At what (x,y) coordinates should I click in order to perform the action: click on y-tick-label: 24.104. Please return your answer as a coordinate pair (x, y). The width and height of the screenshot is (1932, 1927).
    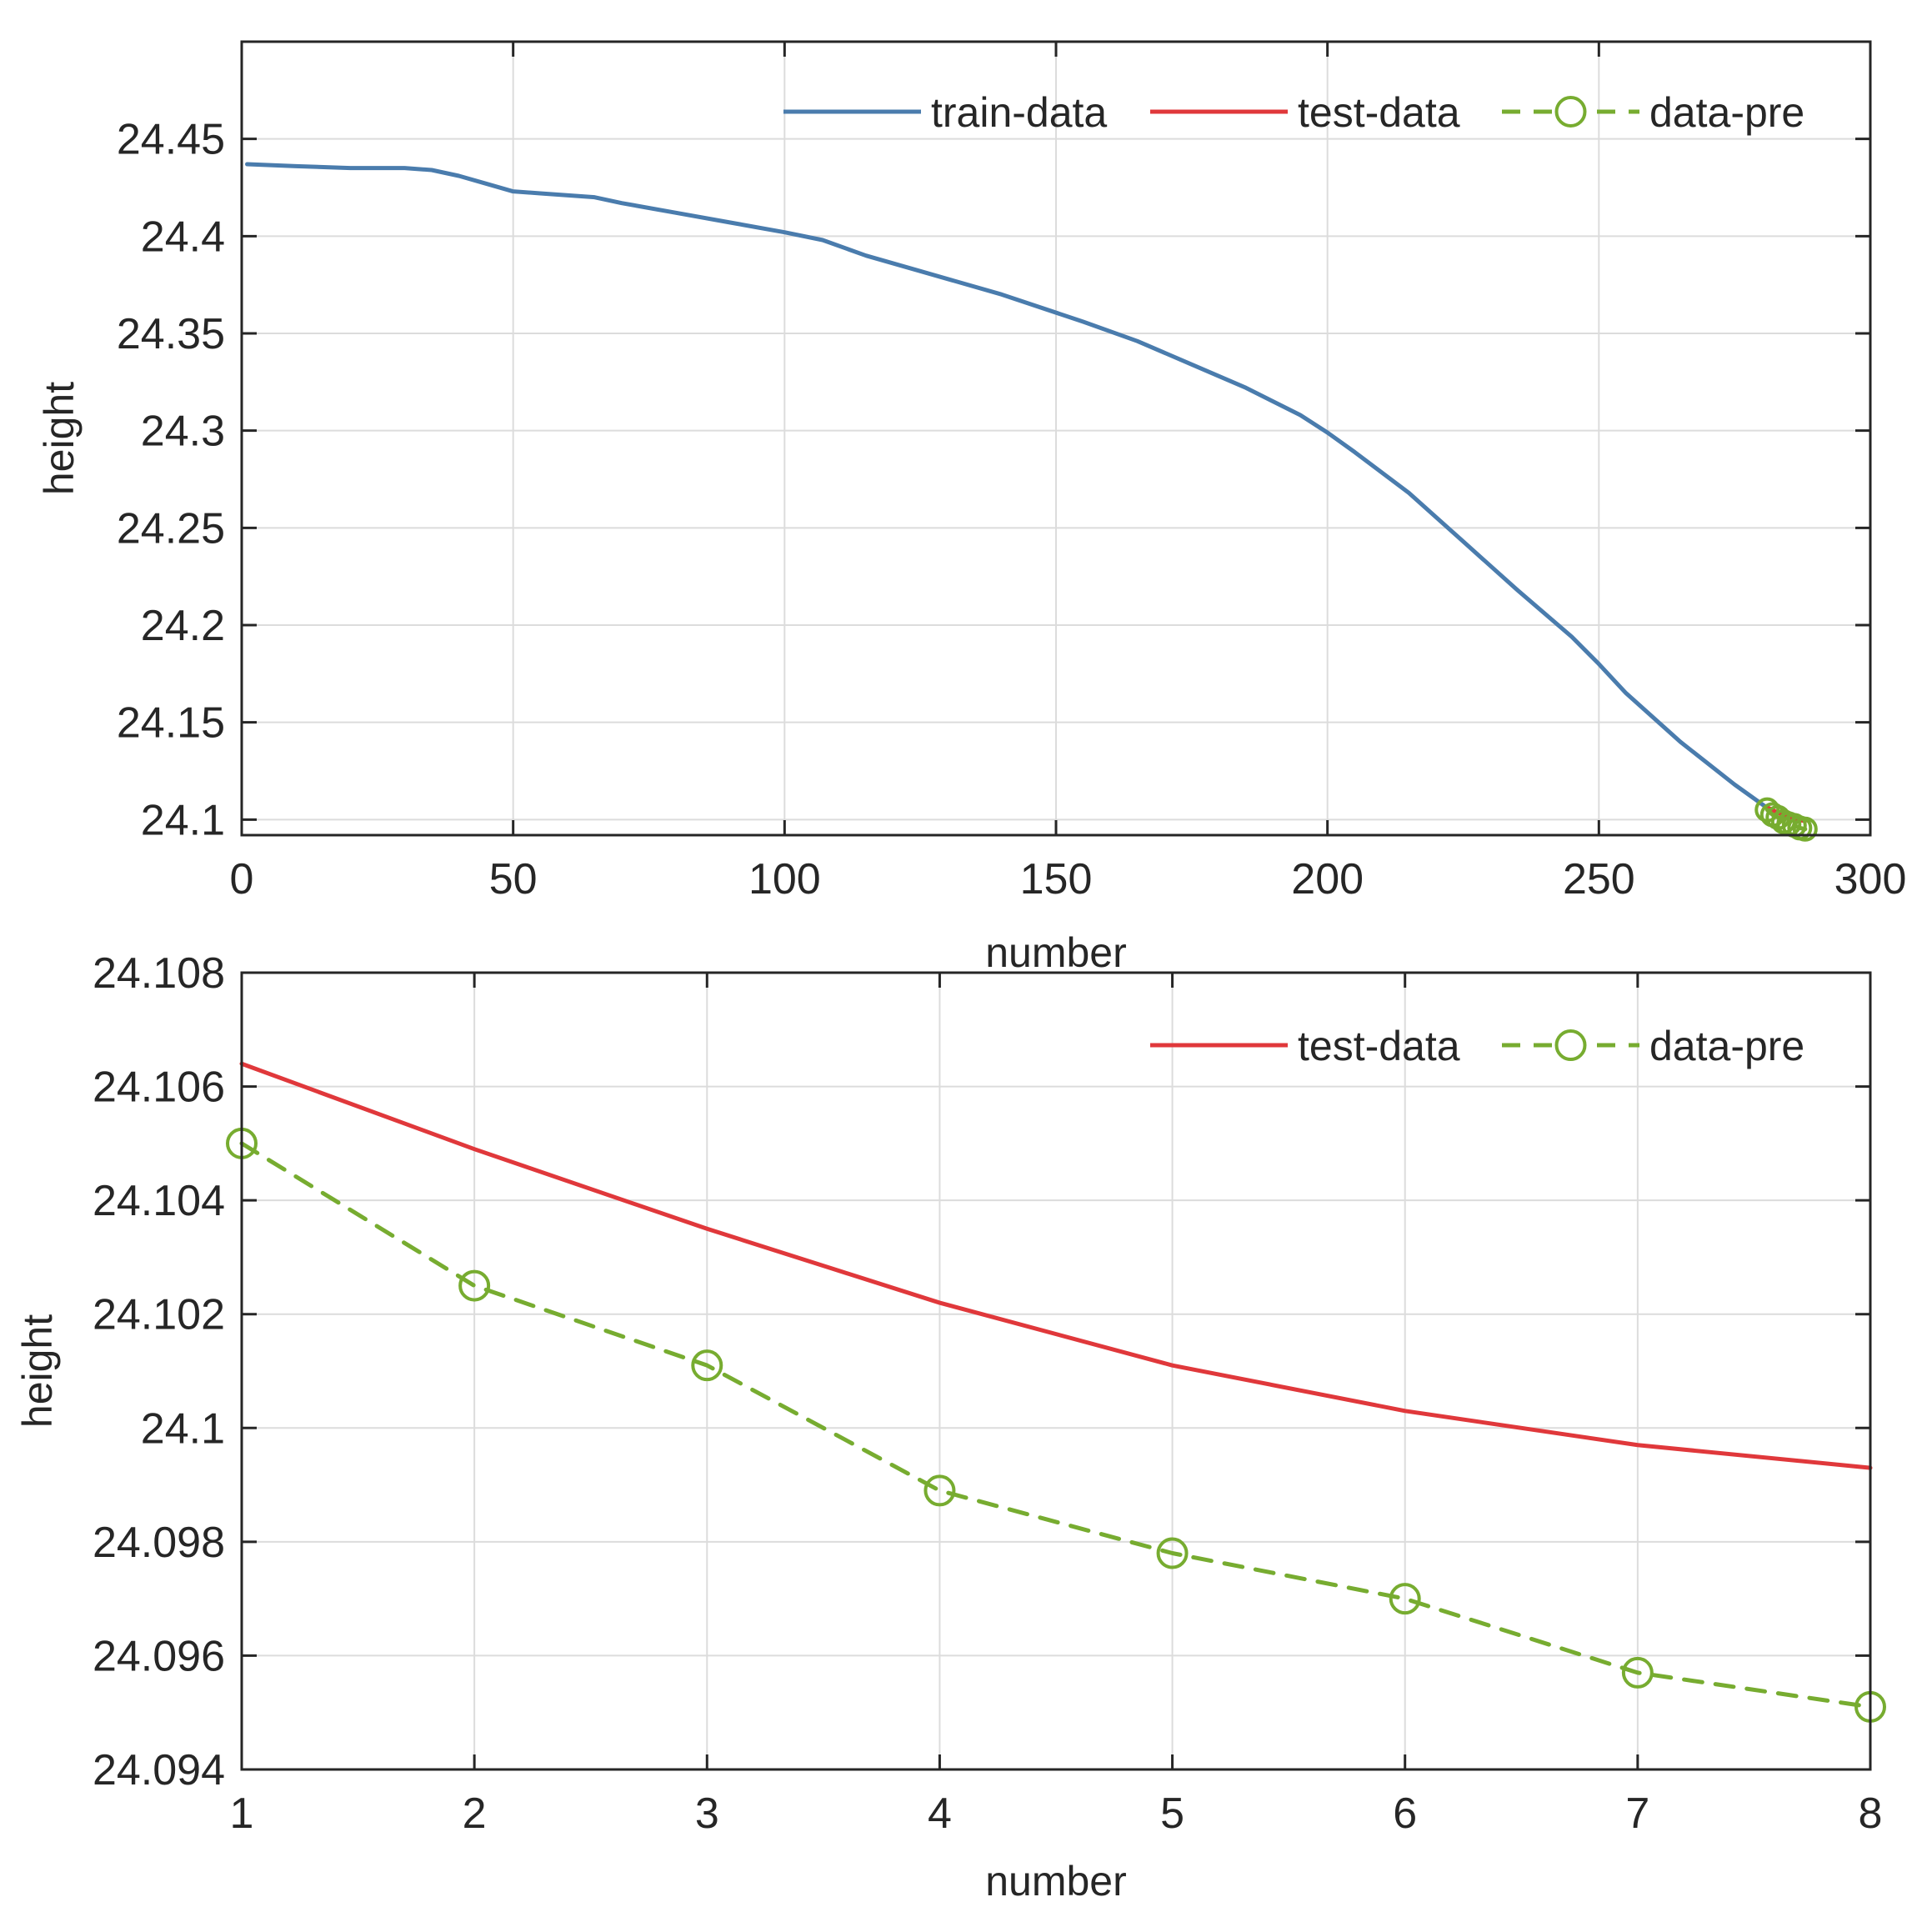
    Looking at the image, I should click on (159, 1201).